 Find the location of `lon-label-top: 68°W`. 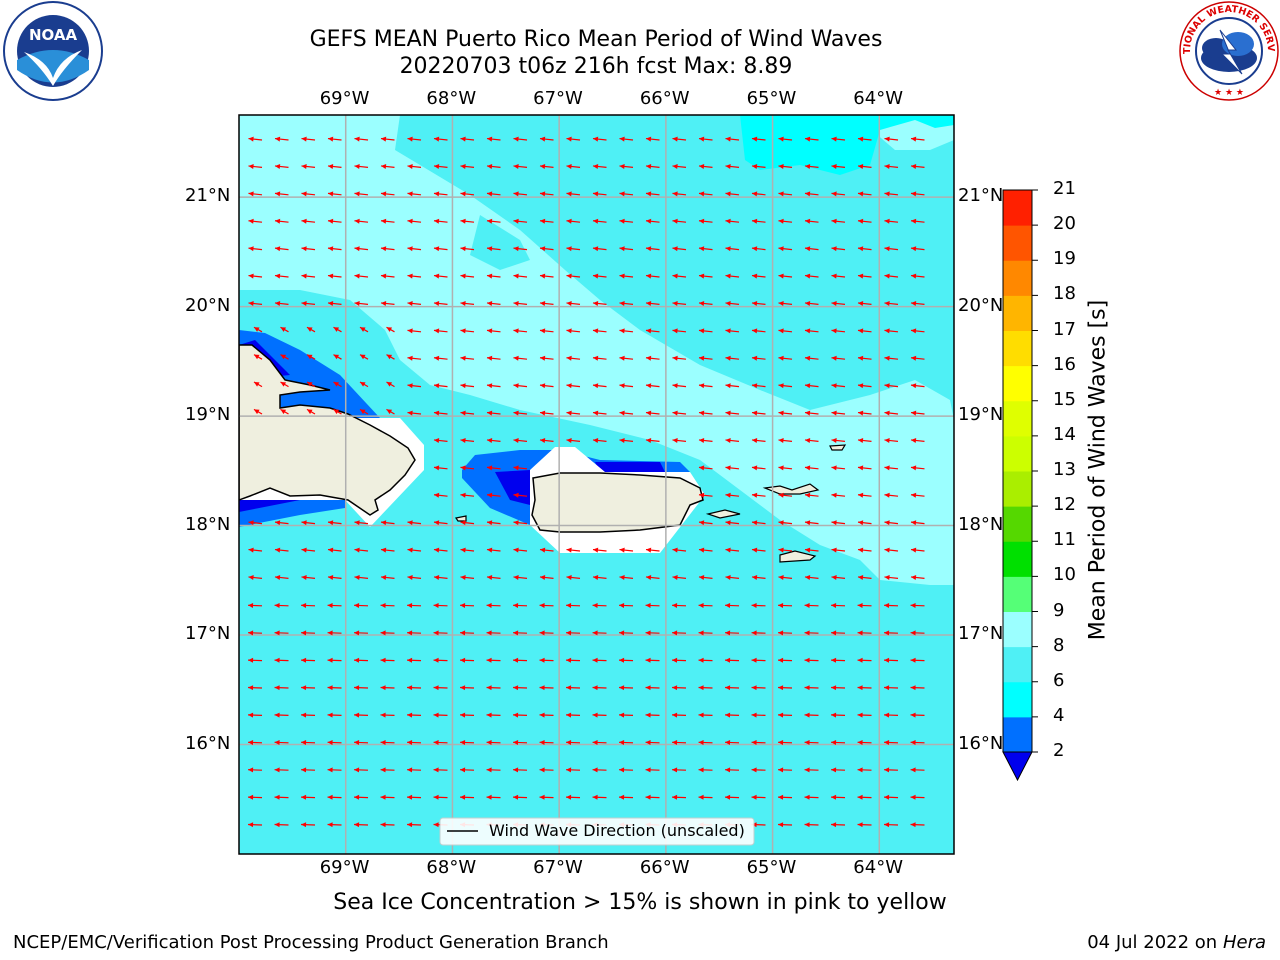

lon-label-top: 68°W is located at coordinates (451, 98).